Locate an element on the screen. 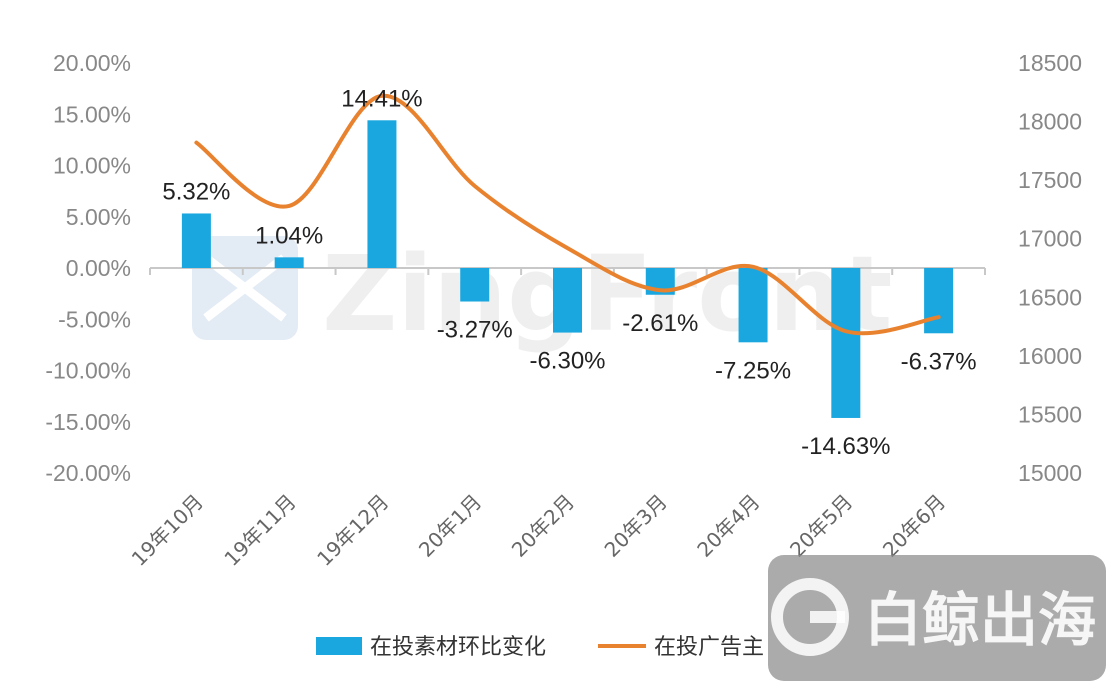 The width and height of the screenshot is (1118, 685). x-category-label: 20年2月 is located at coordinates (543, 526).